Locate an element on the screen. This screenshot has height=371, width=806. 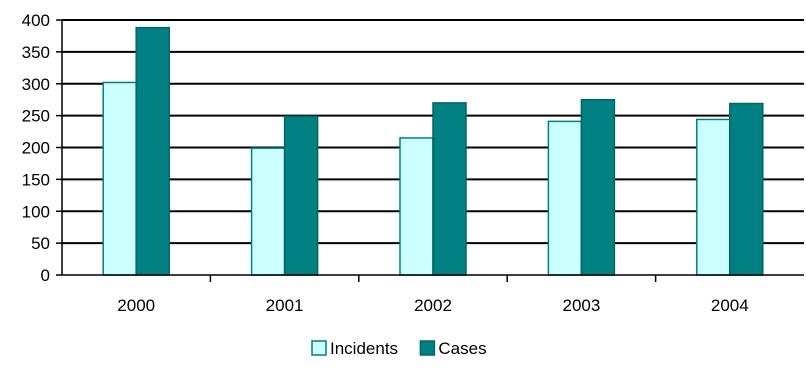
bar-cases-2000 is located at coordinates (152, 151).